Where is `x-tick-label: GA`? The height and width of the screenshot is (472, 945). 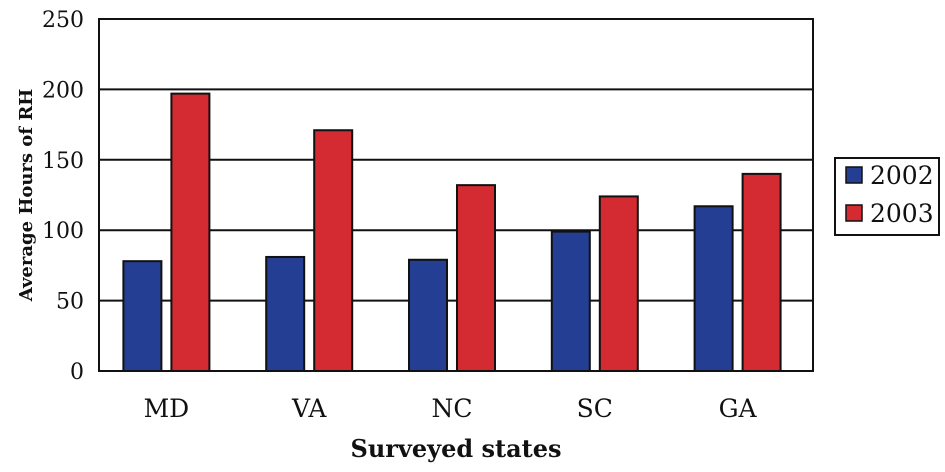 x-tick-label: GA is located at coordinates (738, 408).